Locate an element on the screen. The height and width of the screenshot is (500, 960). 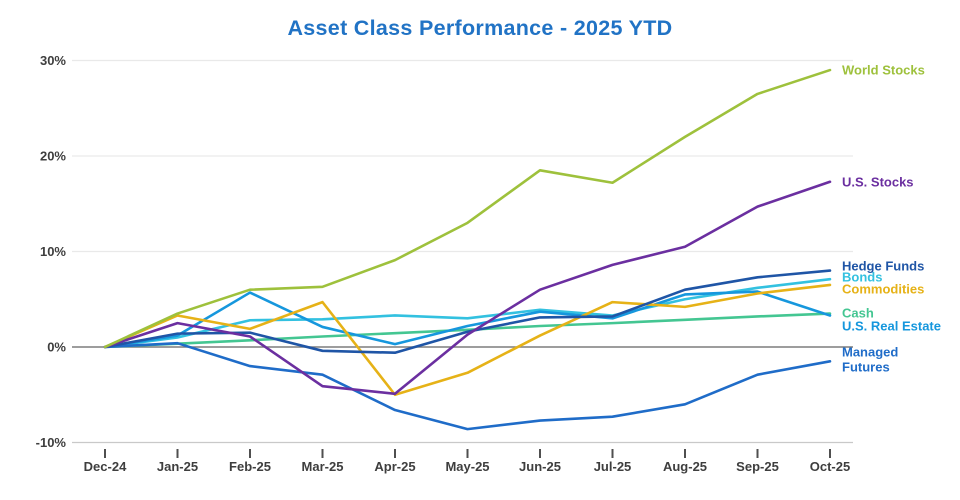
series-line-hedge-funds is located at coordinates (467, 312).